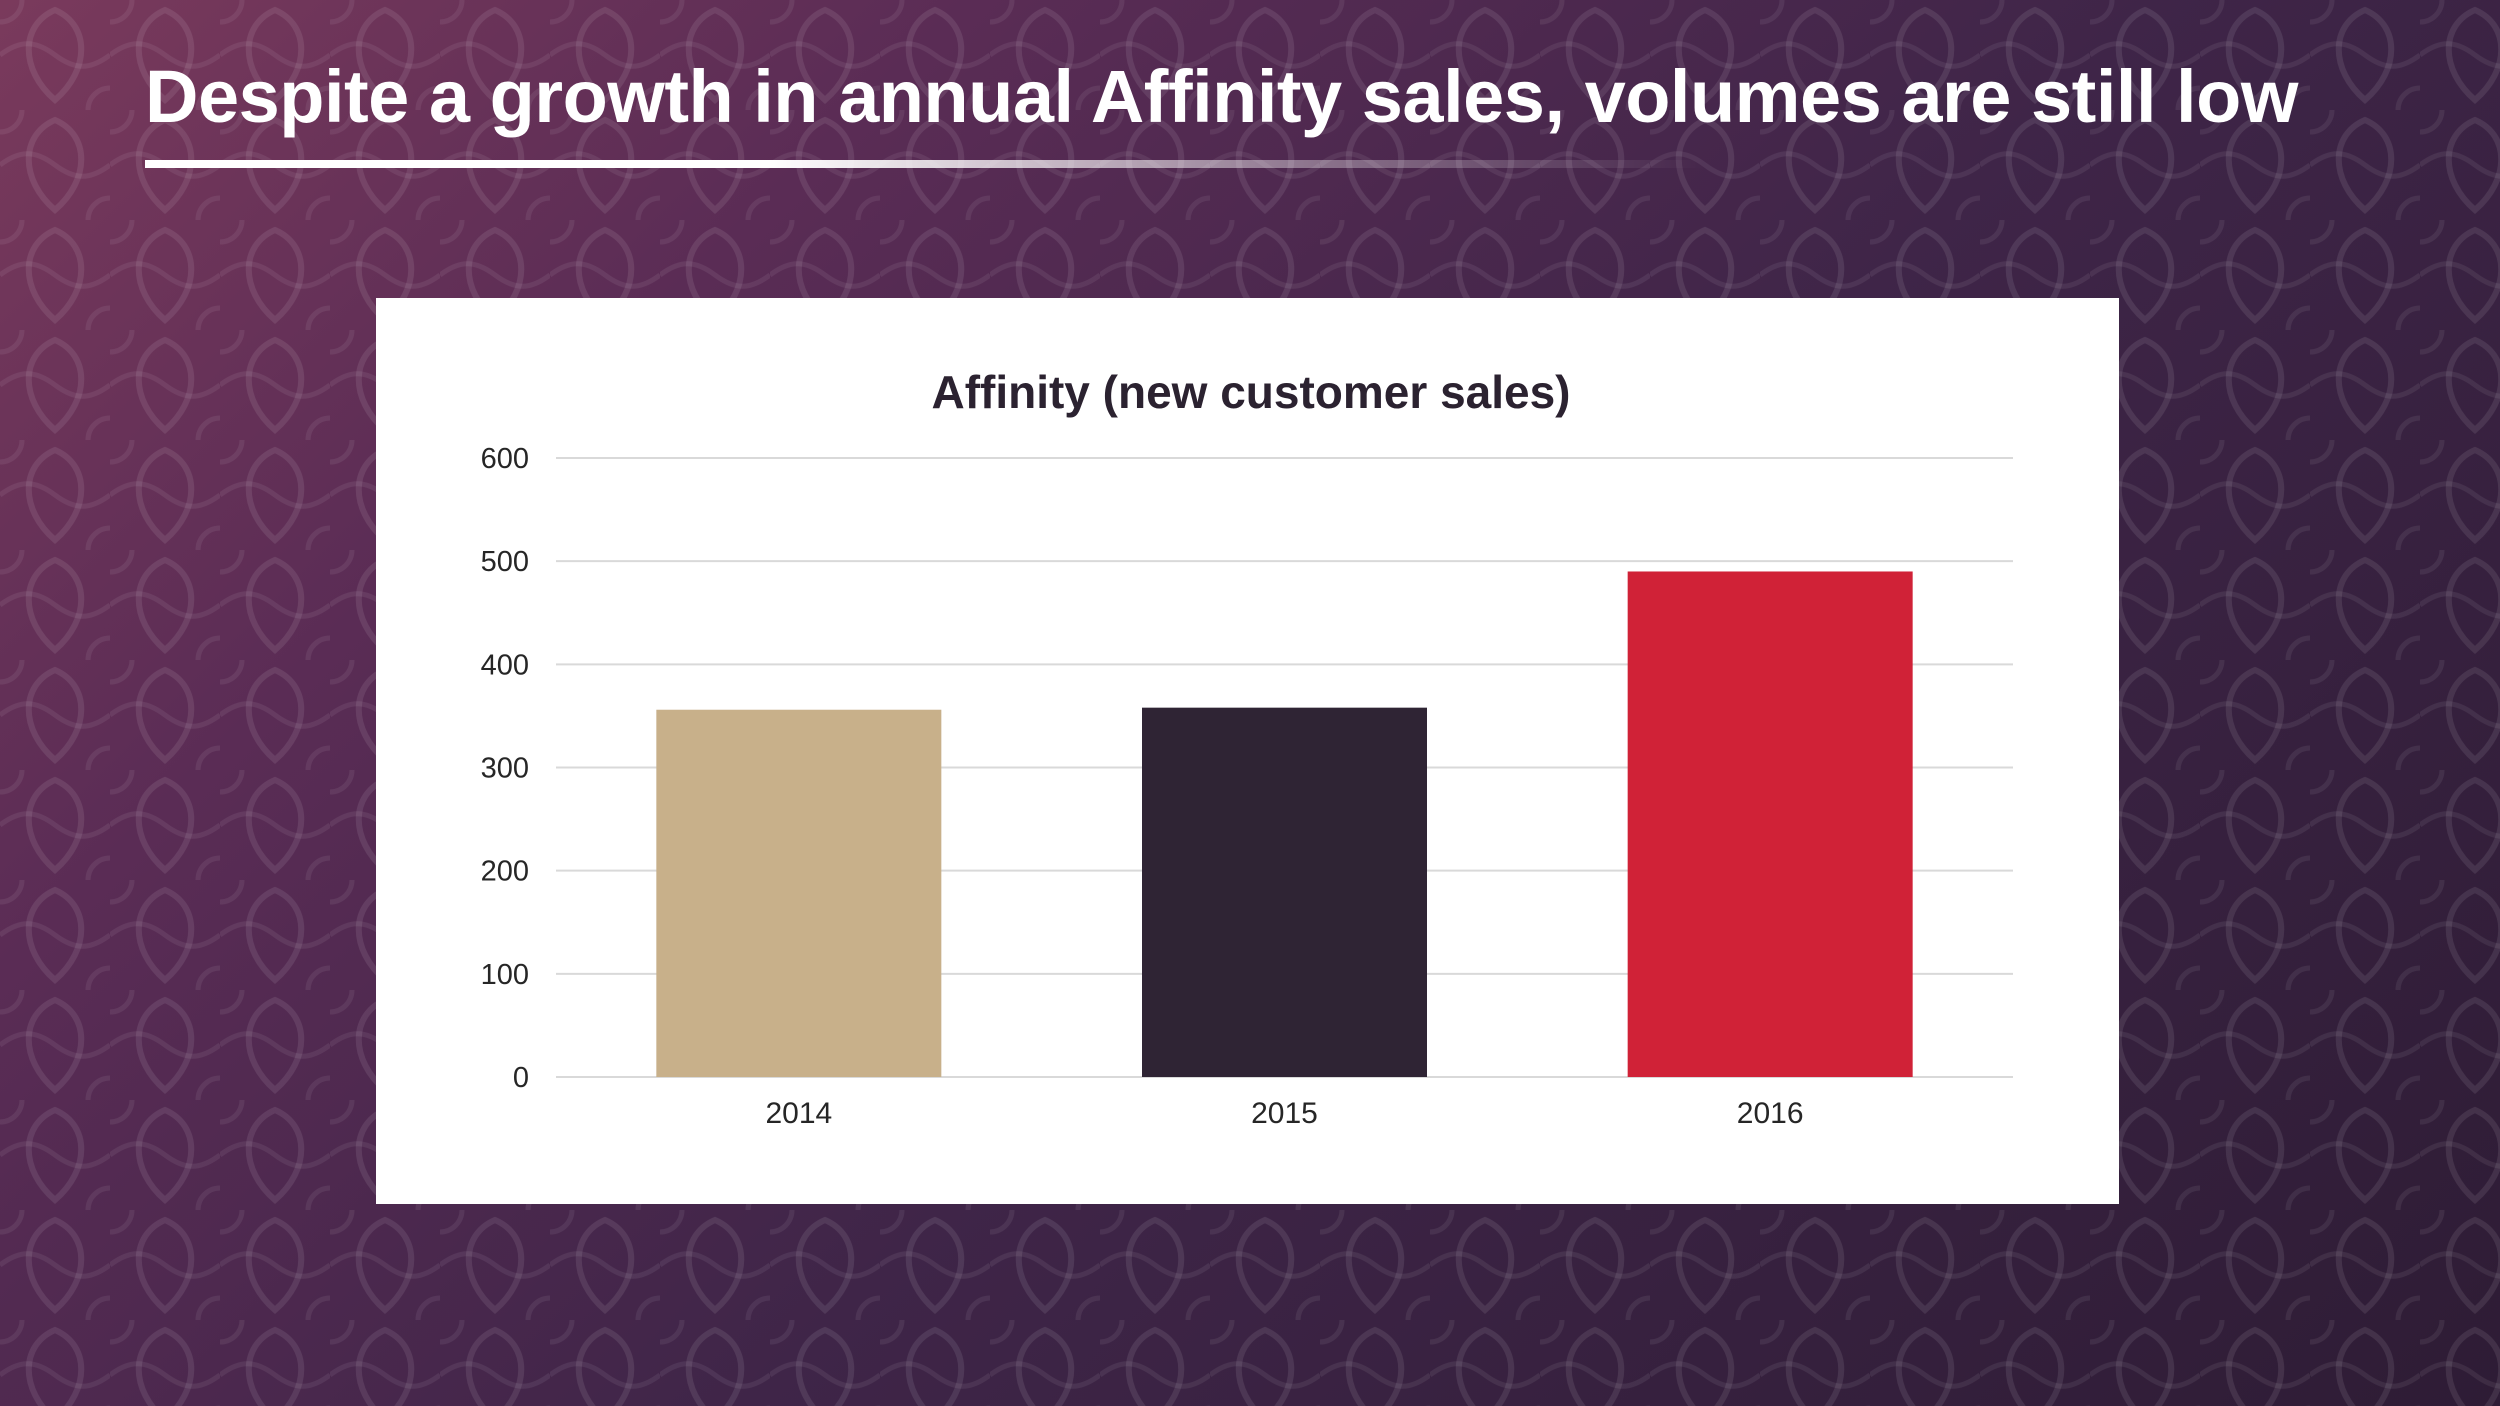  Describe the element at coordinates (1284, 892) in the screenshot. I see `bar-2015` at that location.